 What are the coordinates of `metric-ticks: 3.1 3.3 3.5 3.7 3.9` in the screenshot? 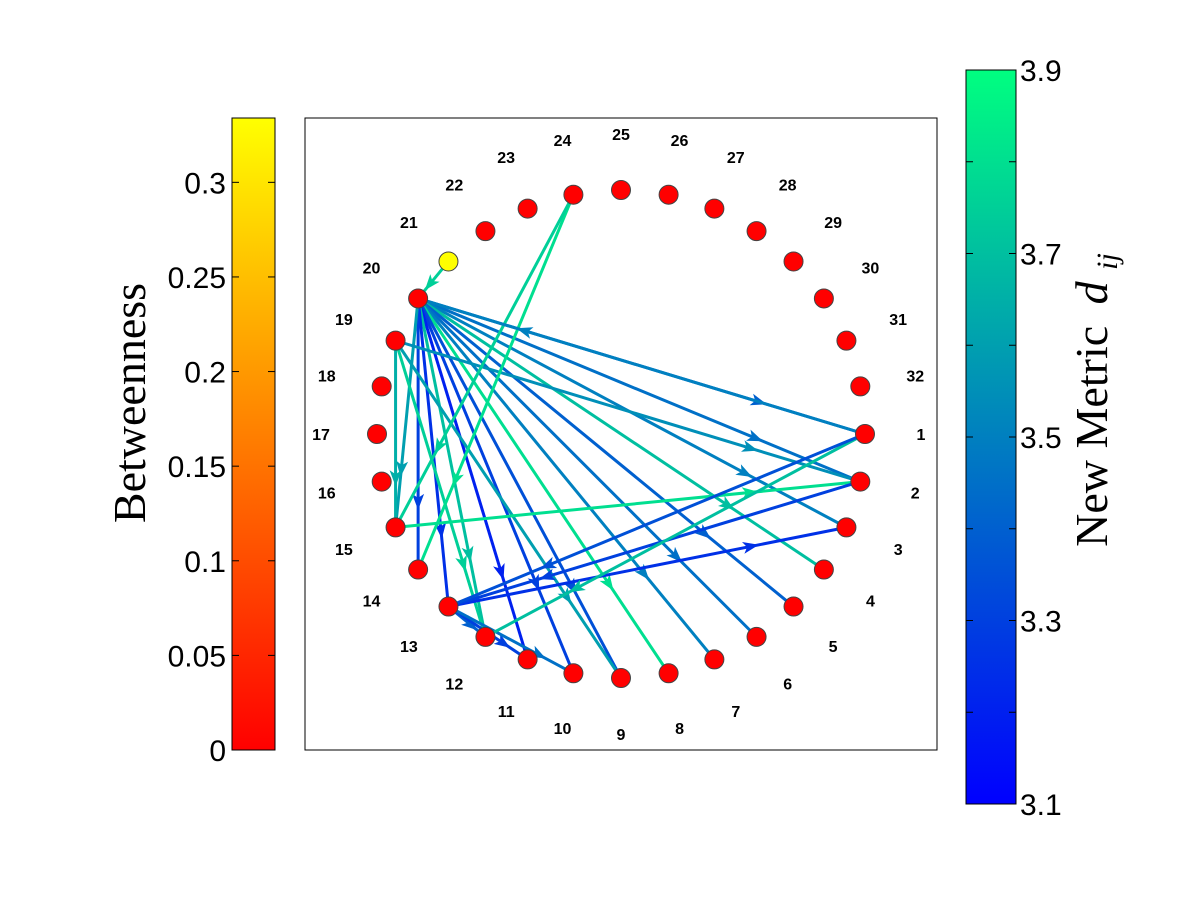 It's located at (1014, 438).